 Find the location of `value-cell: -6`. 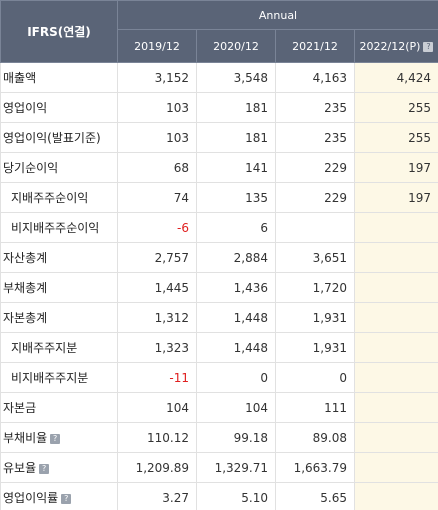

value-cell: -6 is located at coordinates (157, 227).